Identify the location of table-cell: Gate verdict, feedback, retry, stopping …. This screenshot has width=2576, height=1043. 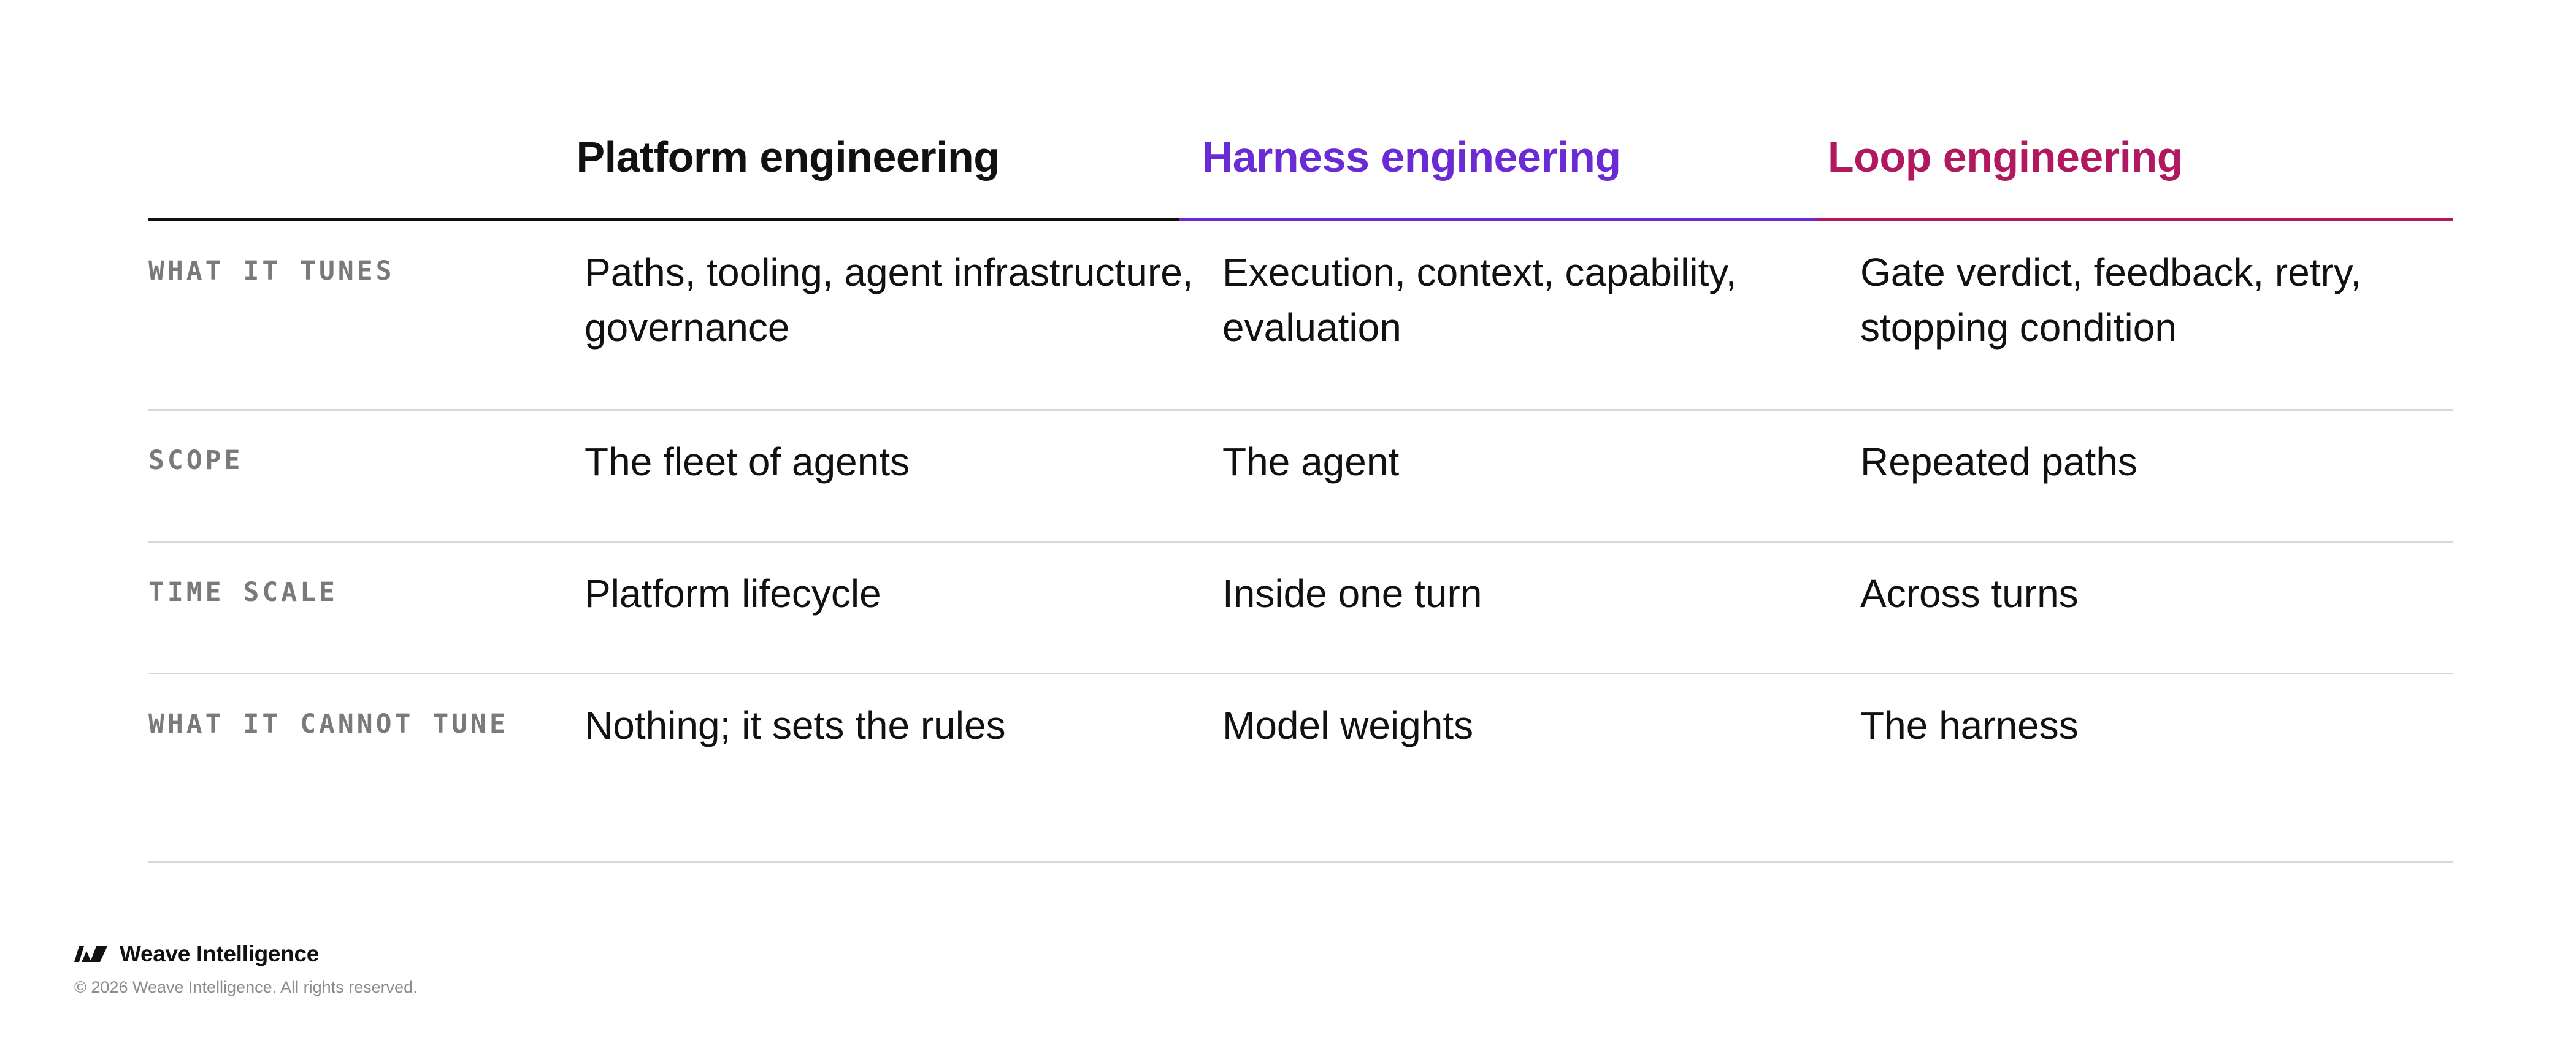
(2110, 300).